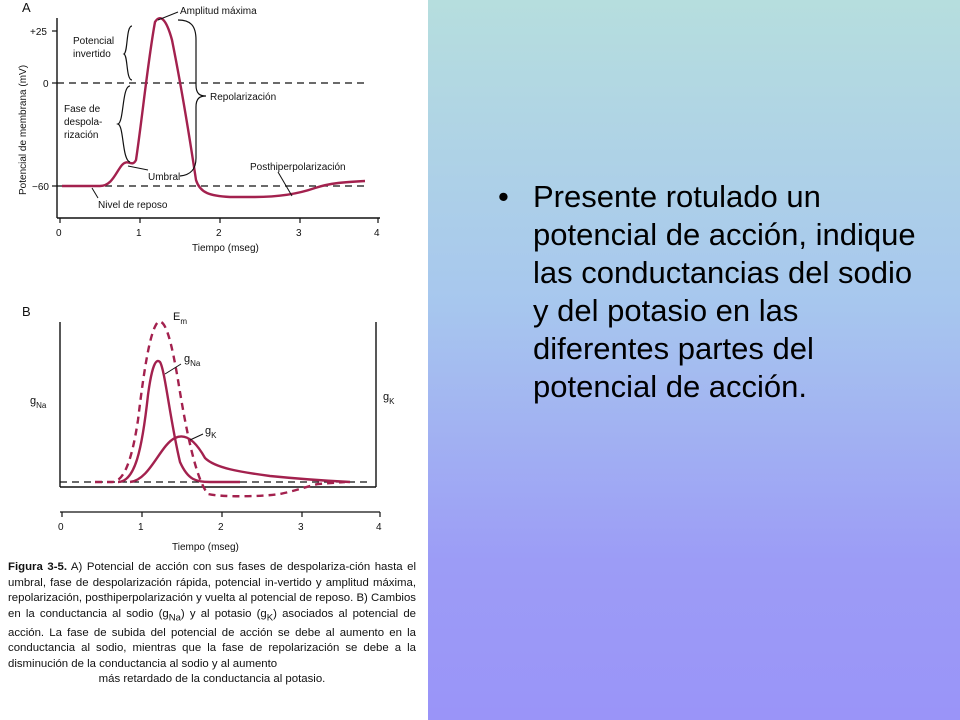 The height and width of the screenshot is (720, 960). What do you see at coordinates (377, 233) in the screenshot?
I see `a-x-tick-4: 4` at bounding box center [377, 233].